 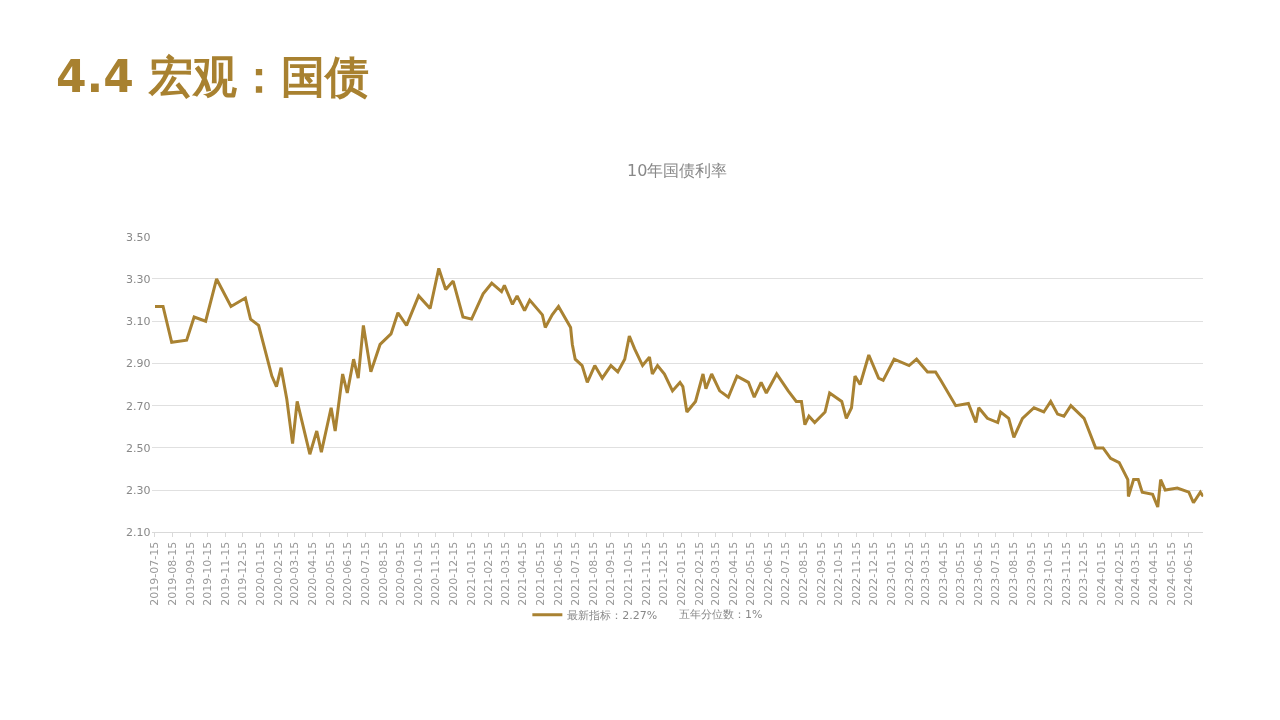 I want to click on x-tick-label: 2024-04-15, so click(x=1154, y=573).